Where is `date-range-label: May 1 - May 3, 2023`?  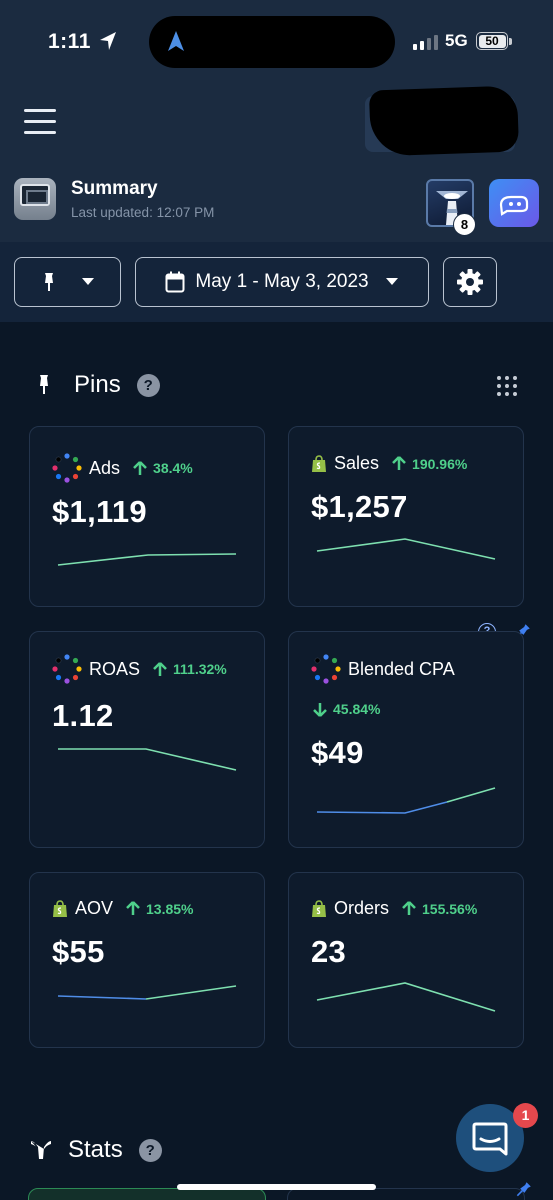 date-range-label: May 1 - May 3, 2023 is located at coordinates (282, 281).